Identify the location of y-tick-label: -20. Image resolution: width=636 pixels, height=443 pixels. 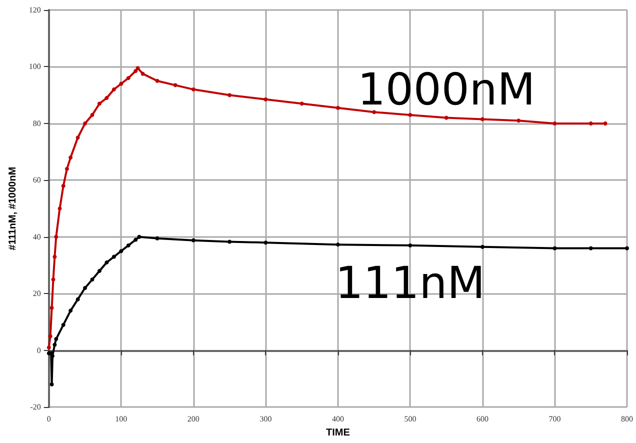
(35, 407).